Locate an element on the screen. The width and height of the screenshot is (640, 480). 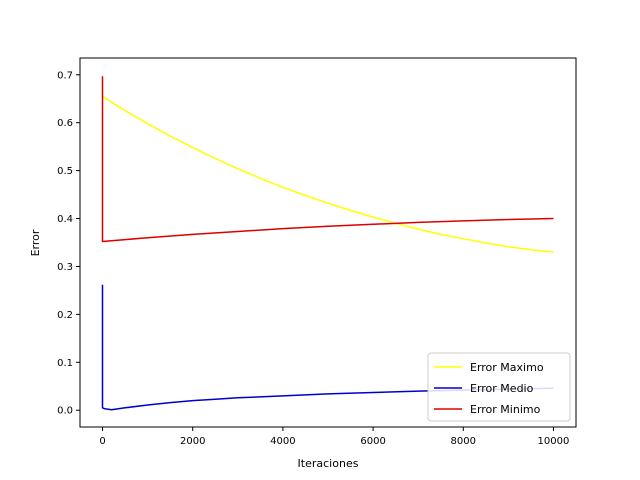
legend-label-2: Error Minimo is located at coordinates (505, 409).